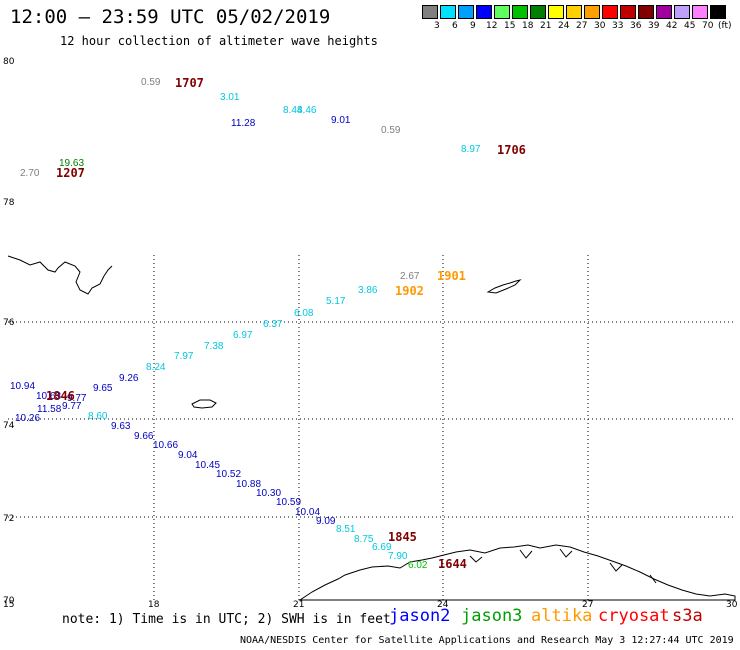  What do you see at coordinates (471, 149) in the screenshot?
I see `wave-height-label: 8.97` at bounding box center [471, 149].